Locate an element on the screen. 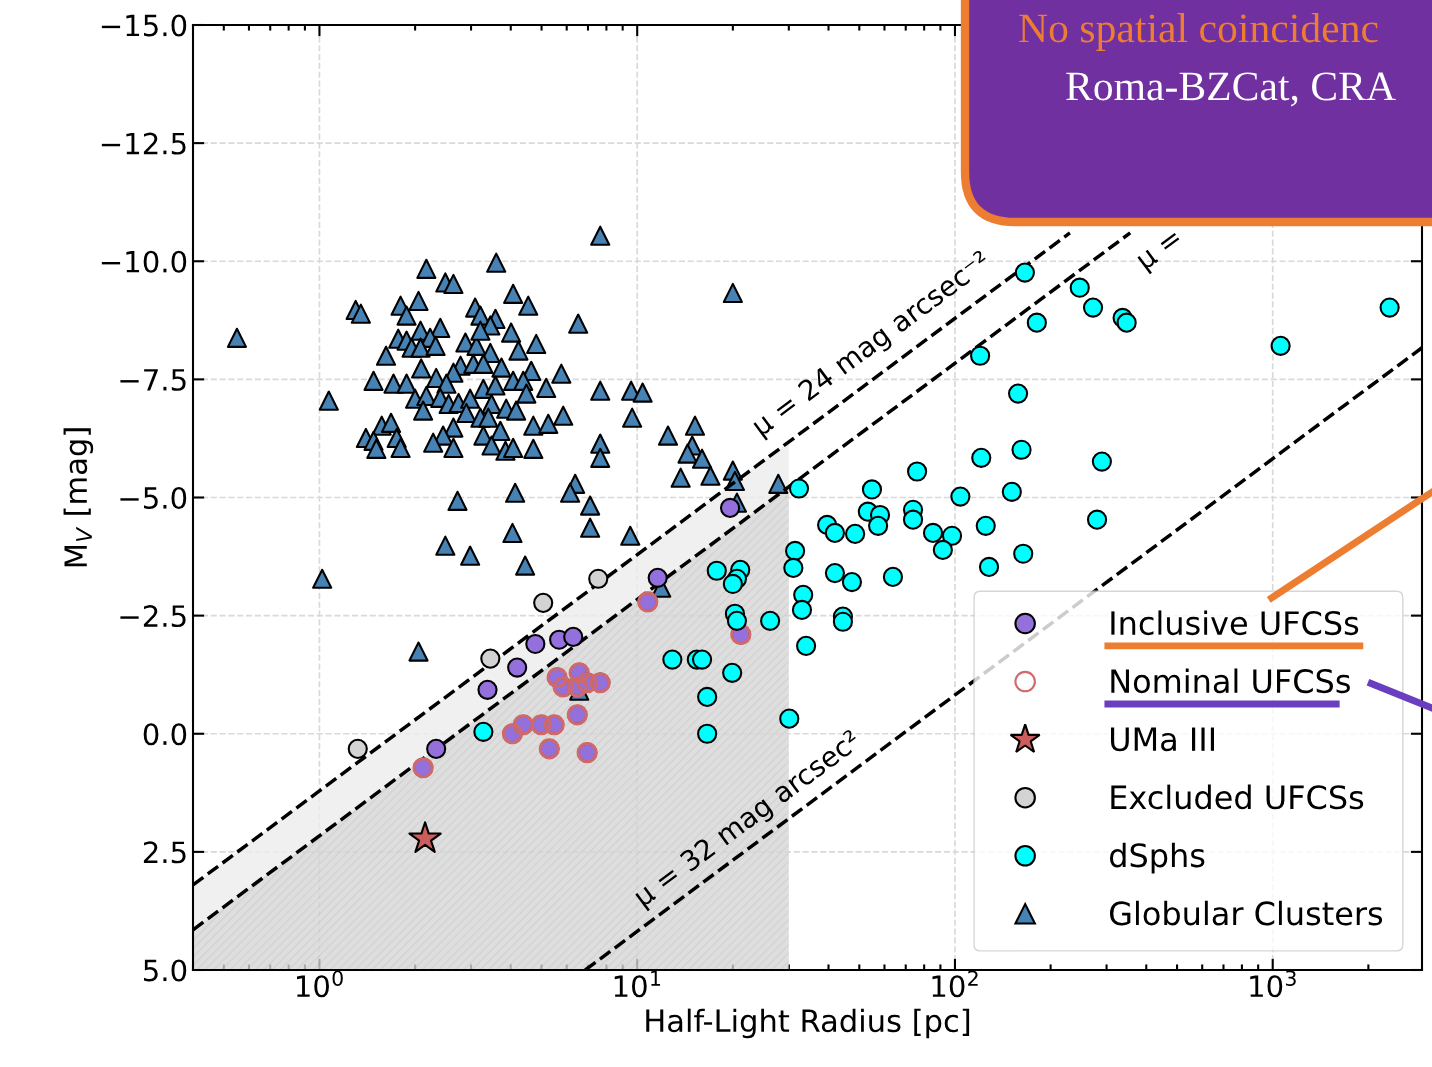 Image resolution: width=1432 pixels, height=1067 pixels. x-axis-title: Half-Light Radius [pc] is located at coordinates (808, 1023).